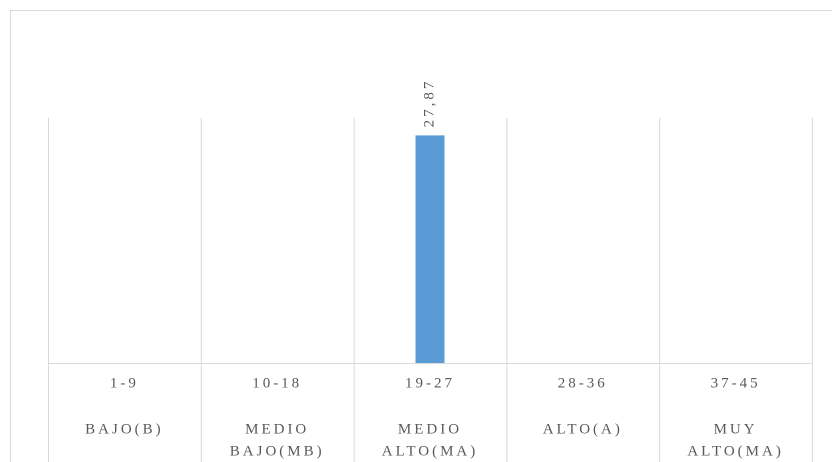 This screenshot has height=462, width=832. What do you see at coordinates (277, 451) in the screenshot?
I see `category-label: BAJO(MB)` at bounding box center [277, 451].